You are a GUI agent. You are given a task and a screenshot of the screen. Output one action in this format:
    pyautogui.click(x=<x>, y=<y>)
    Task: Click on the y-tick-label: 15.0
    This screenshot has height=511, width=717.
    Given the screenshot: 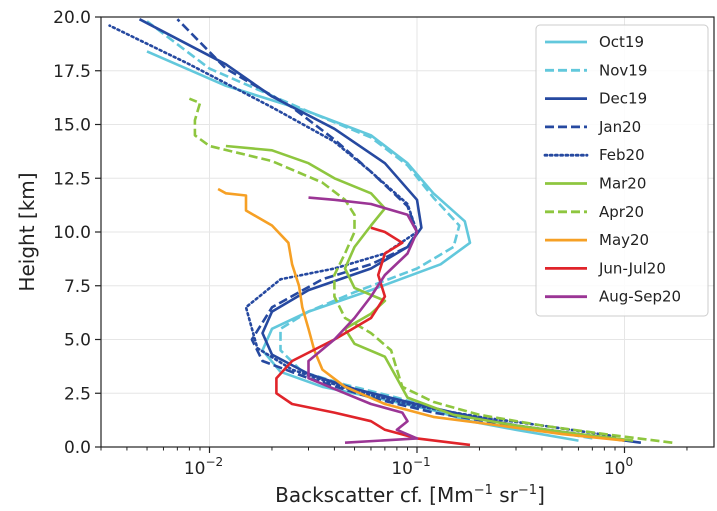 What is the action you would take?
    pyautogui.click(x=72, y=126)
    